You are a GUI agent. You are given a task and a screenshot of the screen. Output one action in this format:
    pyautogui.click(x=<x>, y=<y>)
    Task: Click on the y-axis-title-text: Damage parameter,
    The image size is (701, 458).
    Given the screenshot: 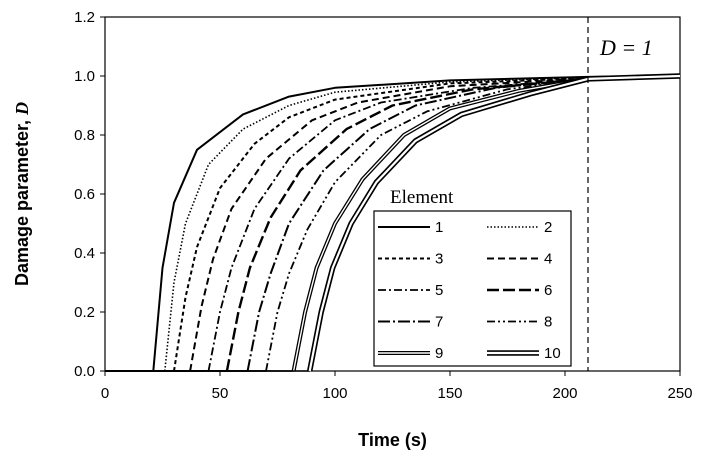 What is the action you would take?
    pyautogui.click(x=22, y=200)
    